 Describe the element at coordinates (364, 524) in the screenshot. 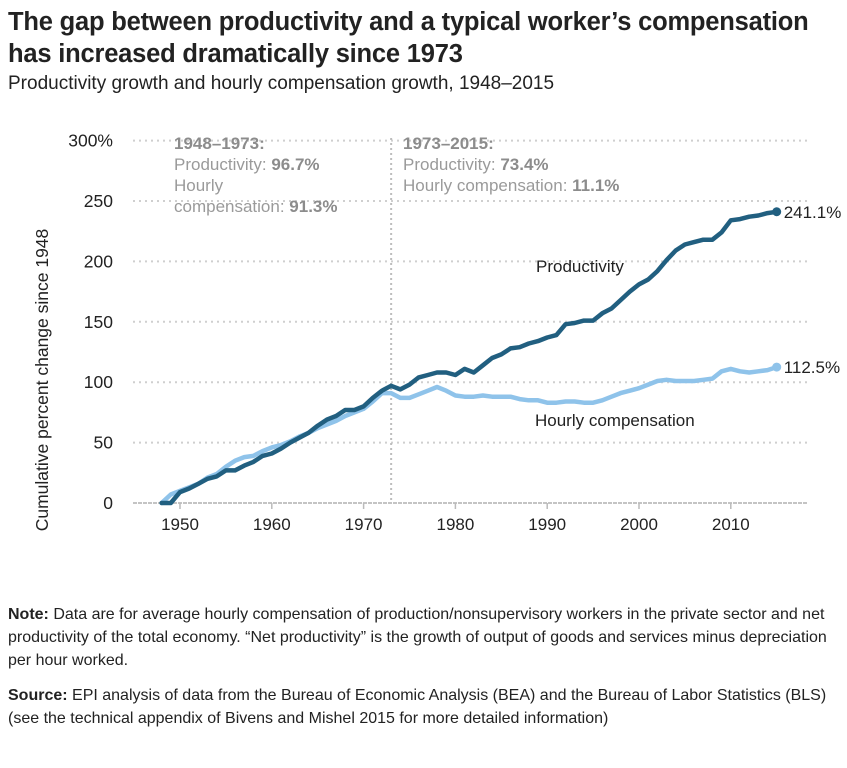

I see `x-tick-label: 1970` at that location.